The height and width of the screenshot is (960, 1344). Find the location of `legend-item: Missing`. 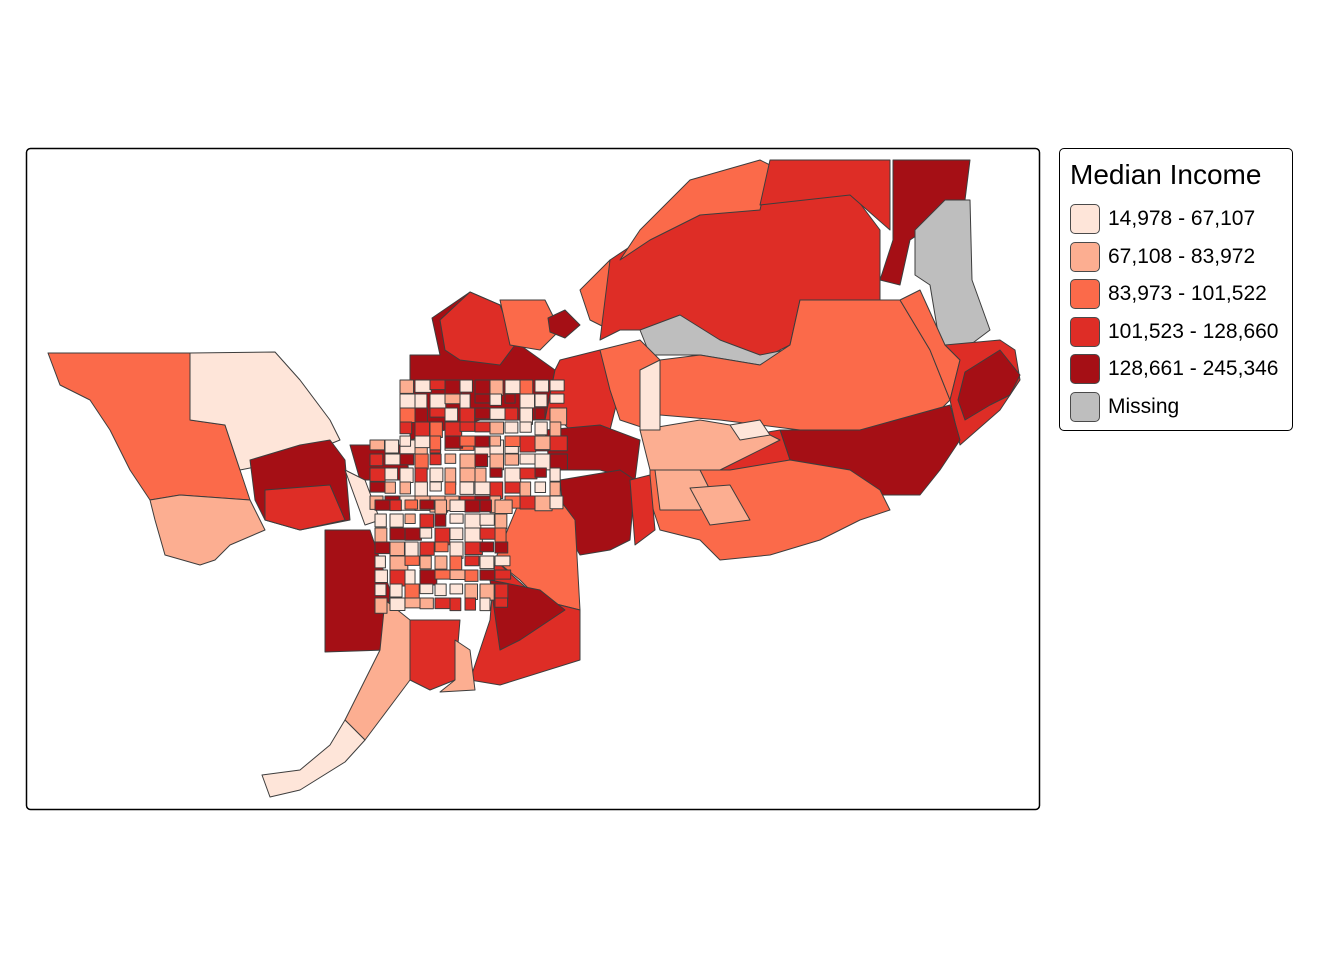

legend-item: Missing is located at coordinates (1124, 407).